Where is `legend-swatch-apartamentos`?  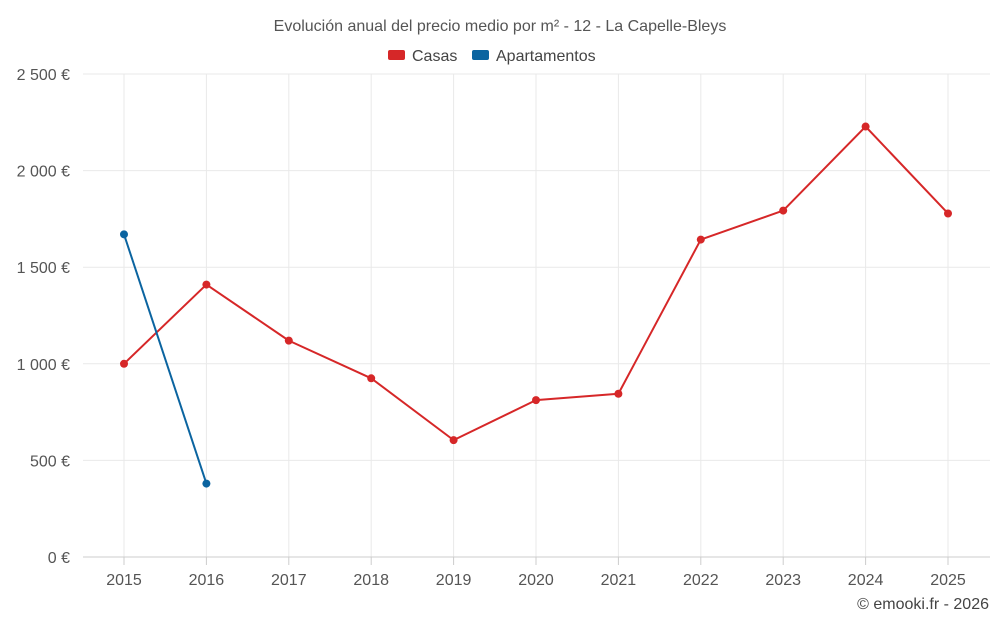 legend-swatch-apartamentos is located at coordinates (480, 55).